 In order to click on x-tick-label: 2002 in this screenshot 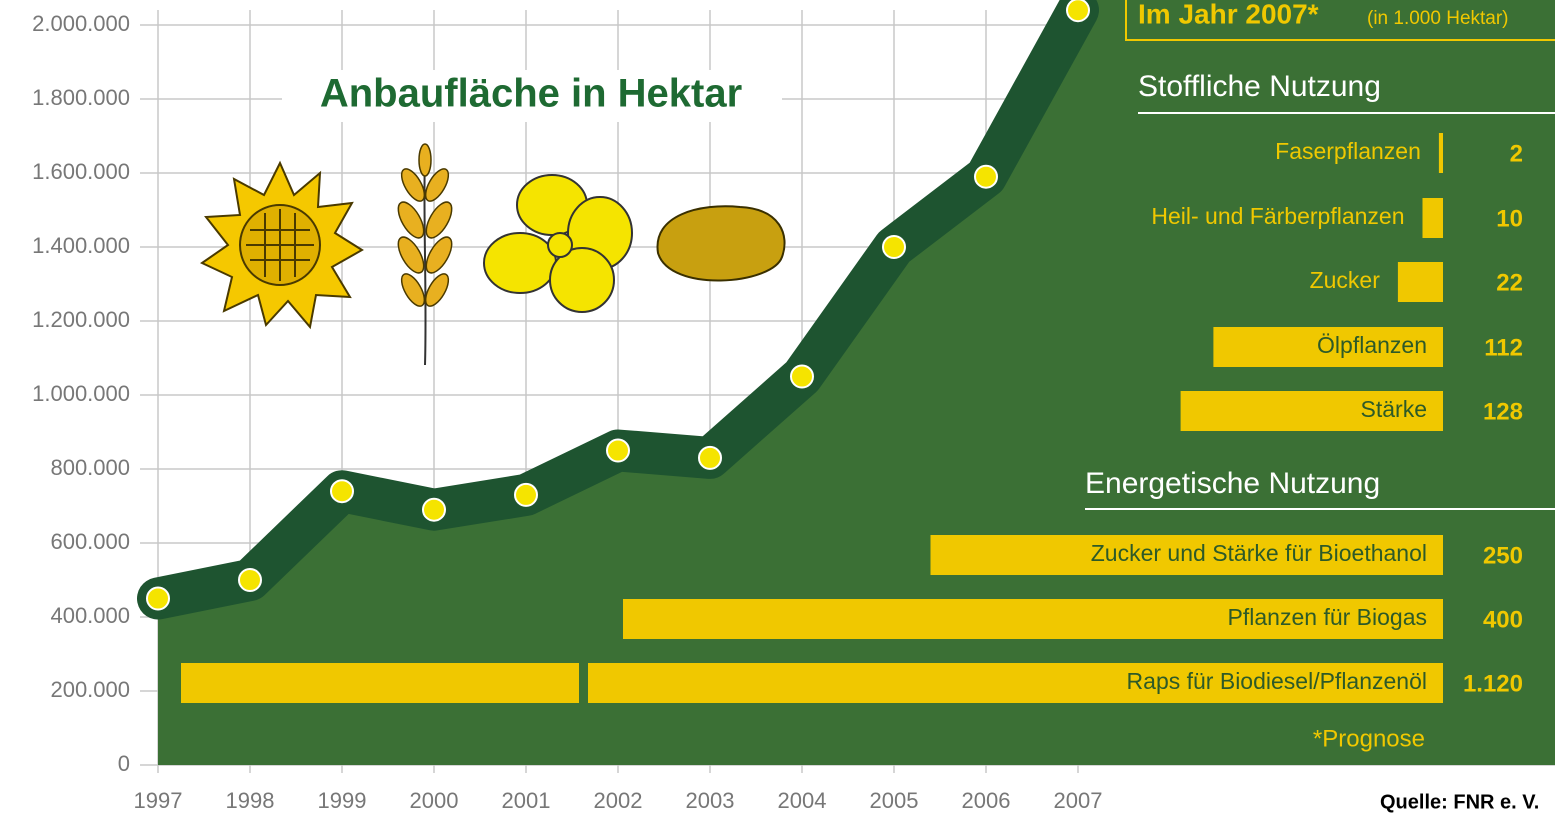, I will do `click(618, 800)`.